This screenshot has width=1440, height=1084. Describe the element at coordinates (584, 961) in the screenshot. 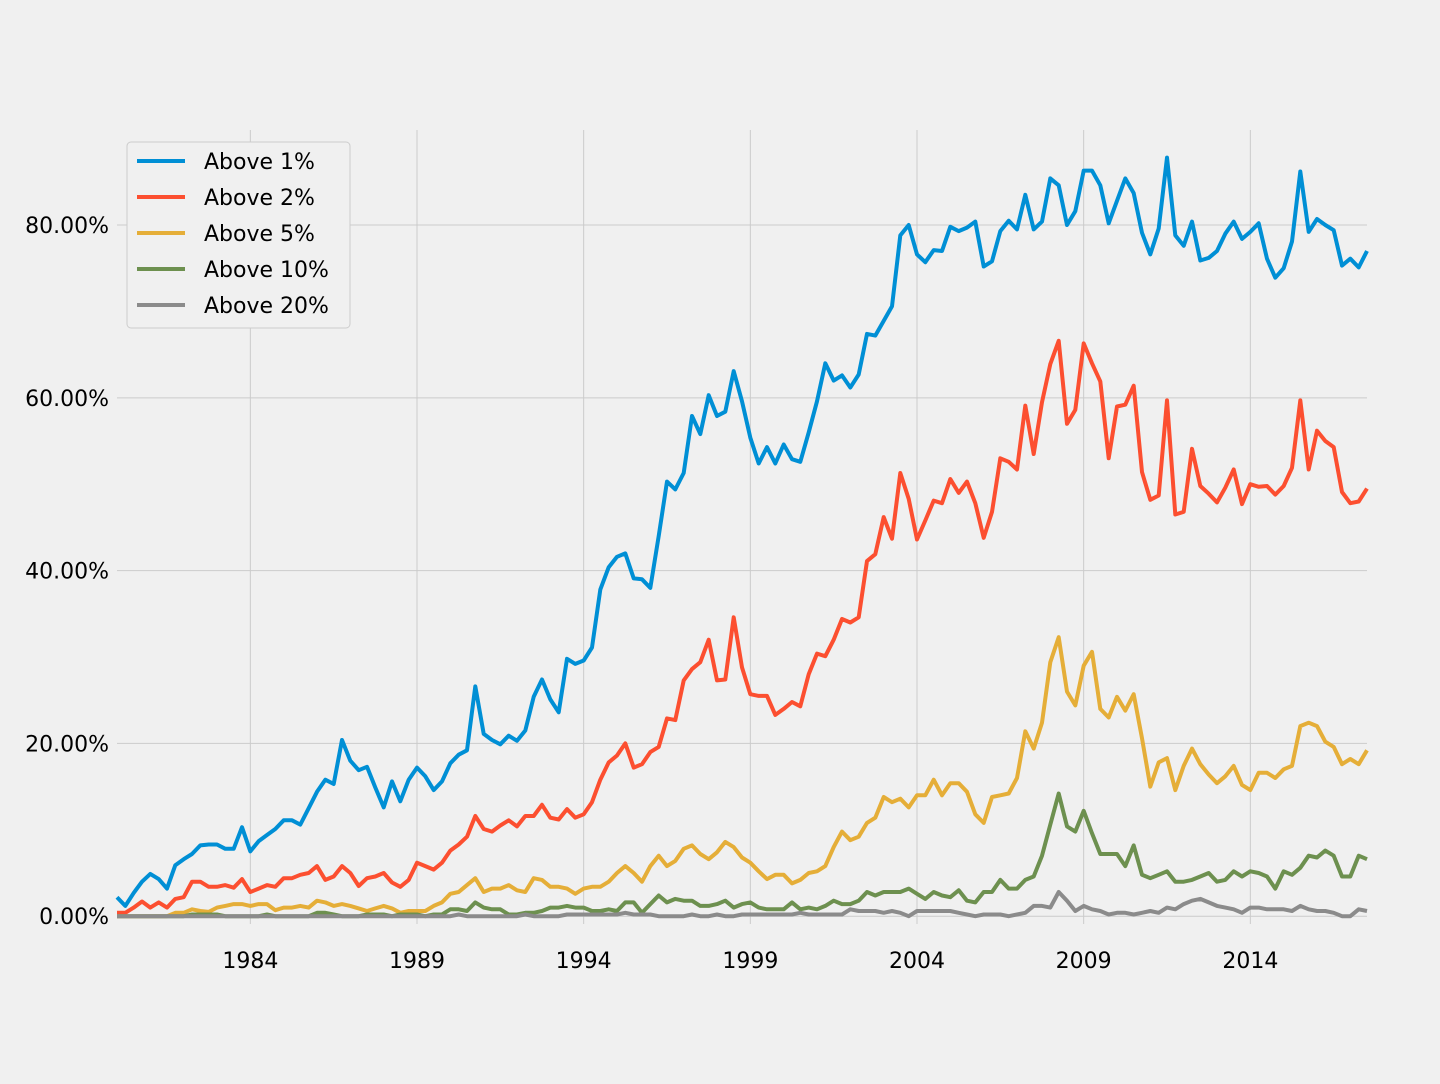

I see `x-tick-label: 1994` at that location.